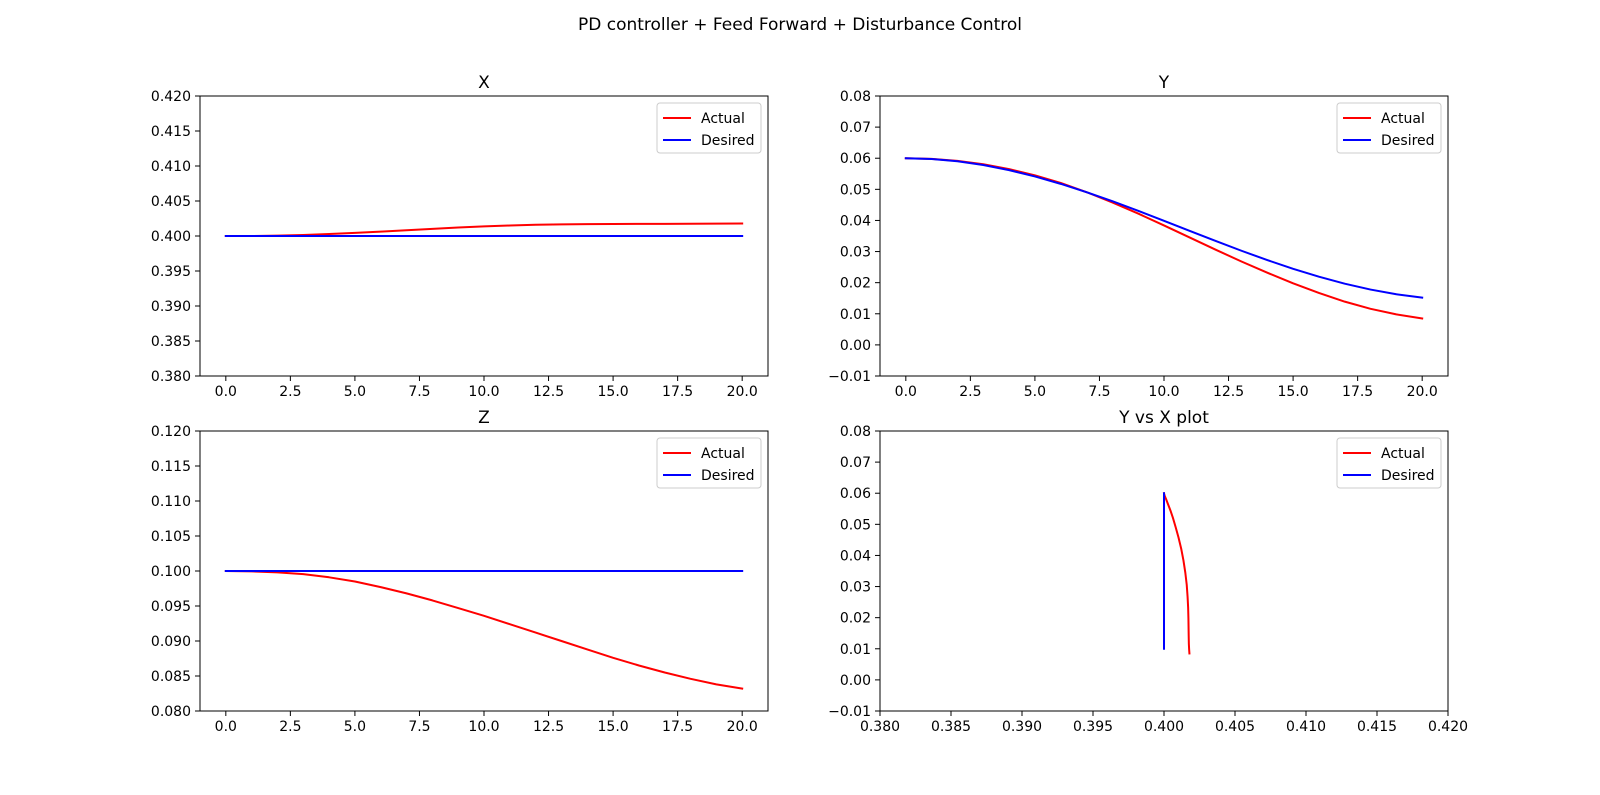 This screenshot has height=795, width=1600. What do you see at coordinates (1164, 727) in the screenshot?
I see `x-tick-label: 0.400` at bounding box center [1164, 727].